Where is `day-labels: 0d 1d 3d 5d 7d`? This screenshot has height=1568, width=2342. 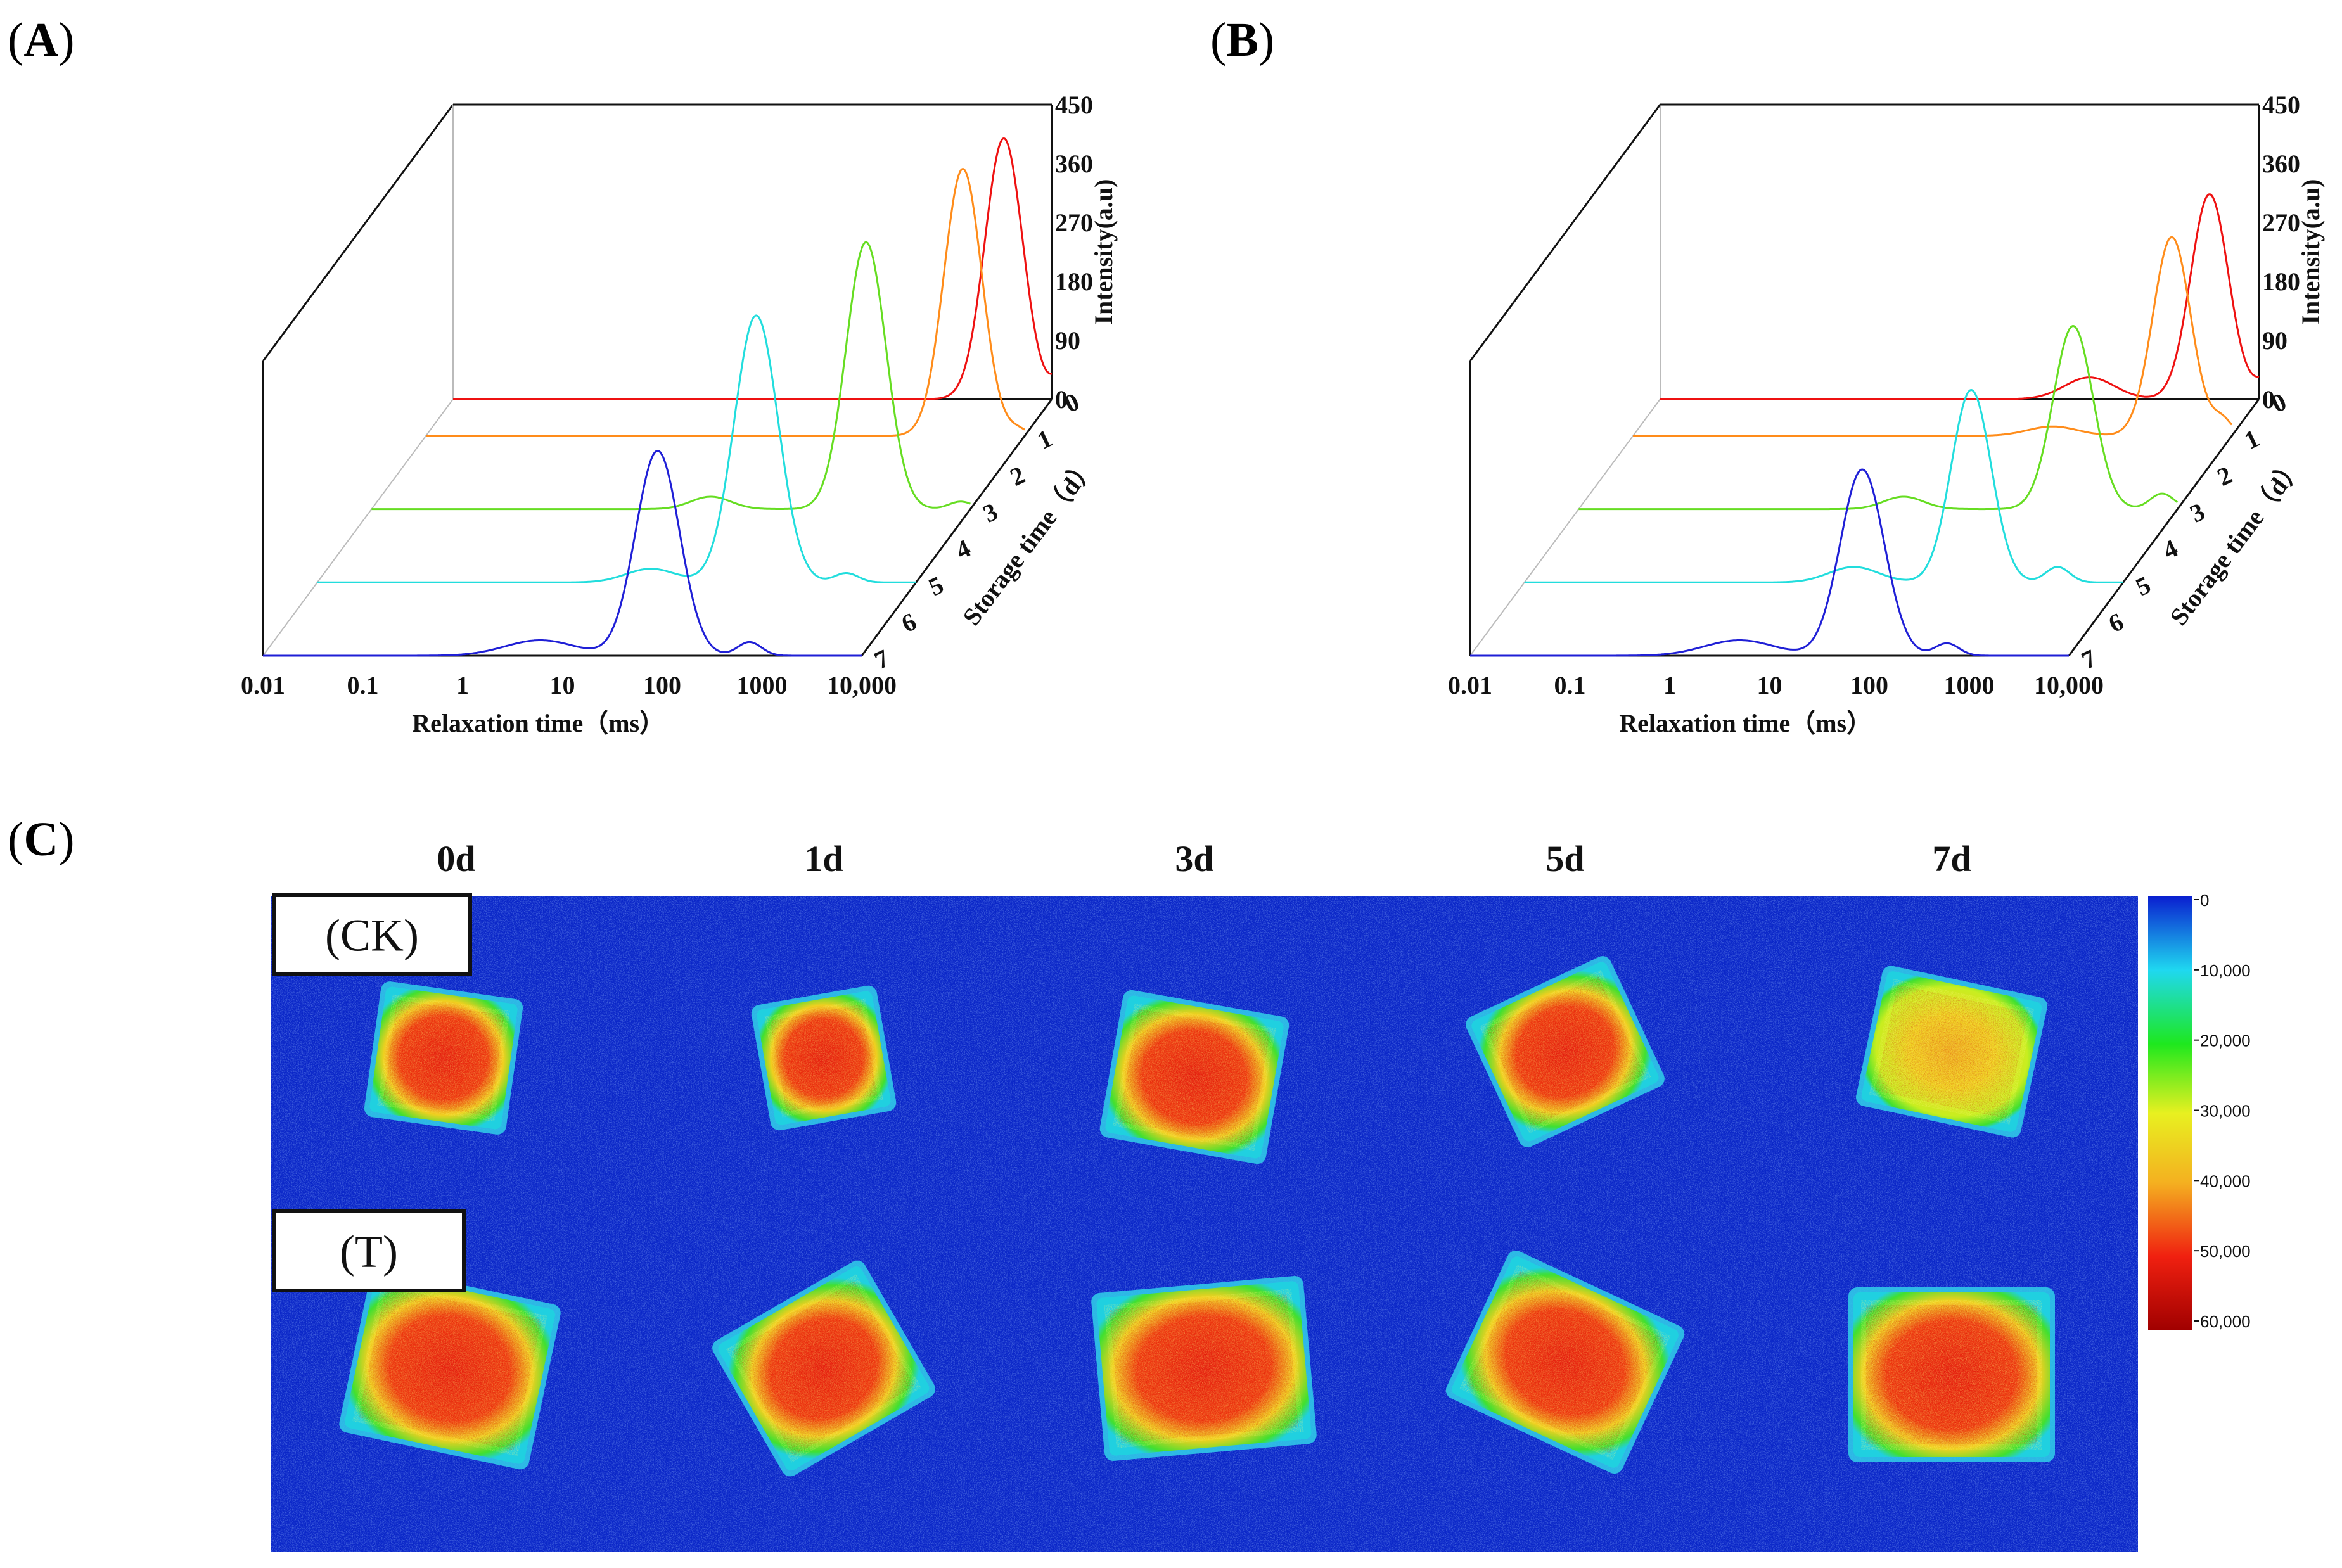 day-labels: 0d 1d 3d 5d 7d is located at coordinates (1204, 858).